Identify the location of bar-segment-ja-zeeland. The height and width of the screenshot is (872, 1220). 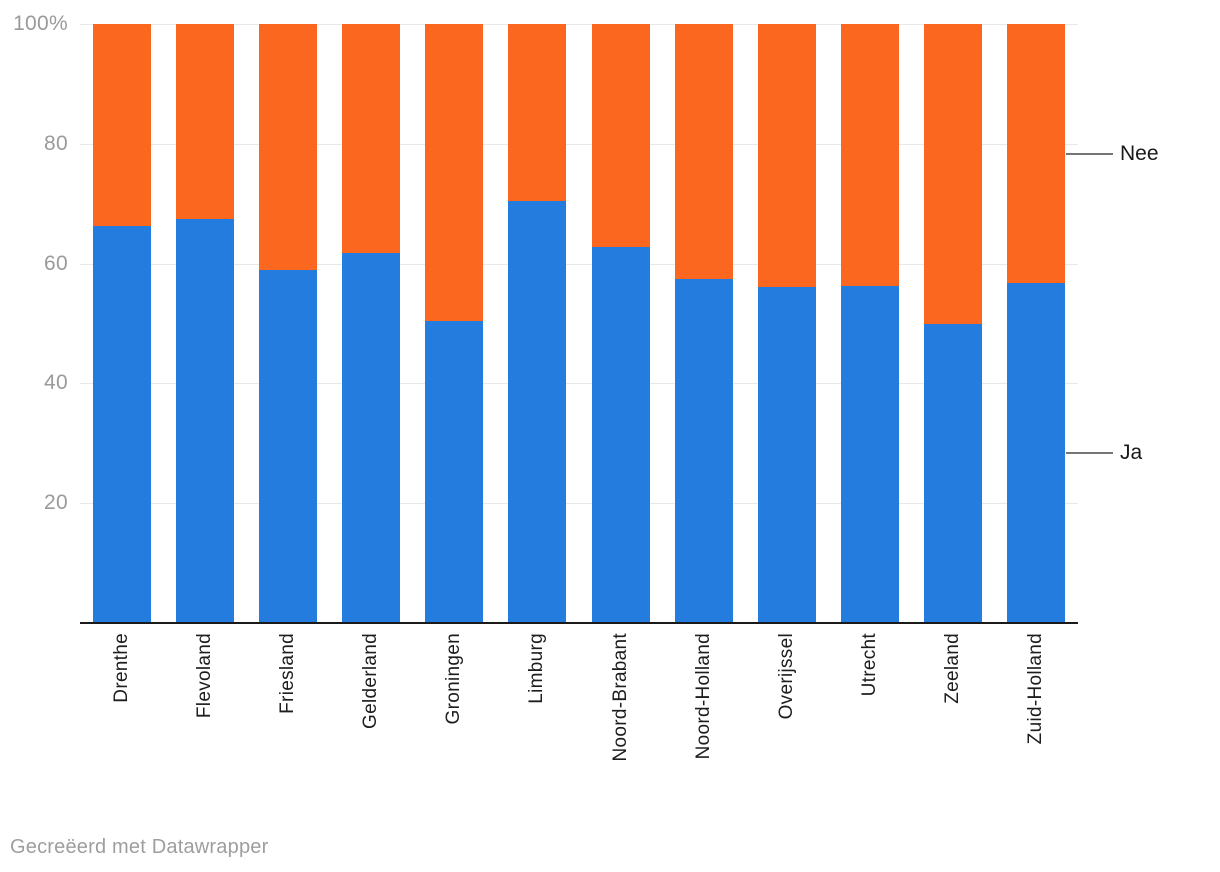
(953, 473).